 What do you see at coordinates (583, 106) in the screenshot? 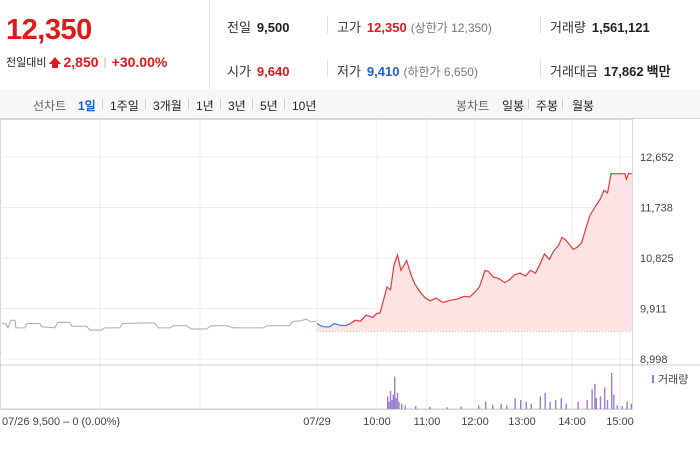
I see `tab-monthly-candle: 월봉` at bounding box center [583, 106].